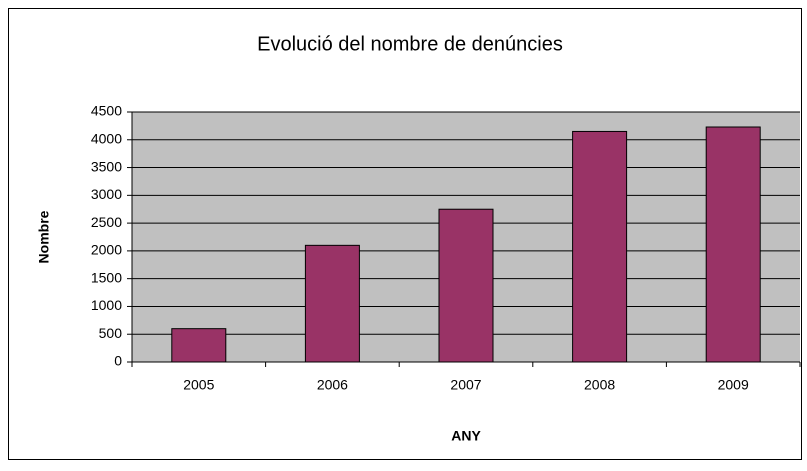 This screenshot has height=471, width=807. Describe the element at coordinates (733, 385) in the screenshot. I see `x-tick-label: 2009` at that location.